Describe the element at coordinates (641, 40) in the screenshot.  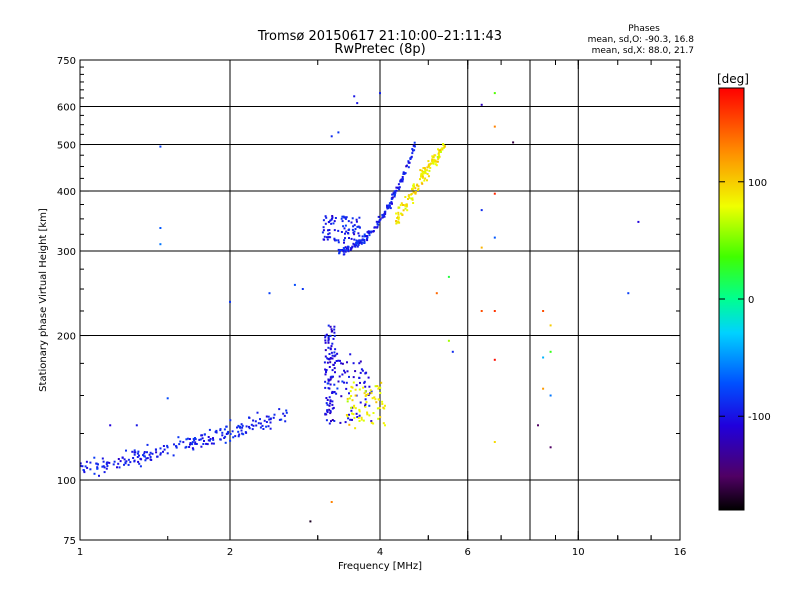
I see `stats-o-mode: mean, sd,O: -90.3, 16.8` at that location.